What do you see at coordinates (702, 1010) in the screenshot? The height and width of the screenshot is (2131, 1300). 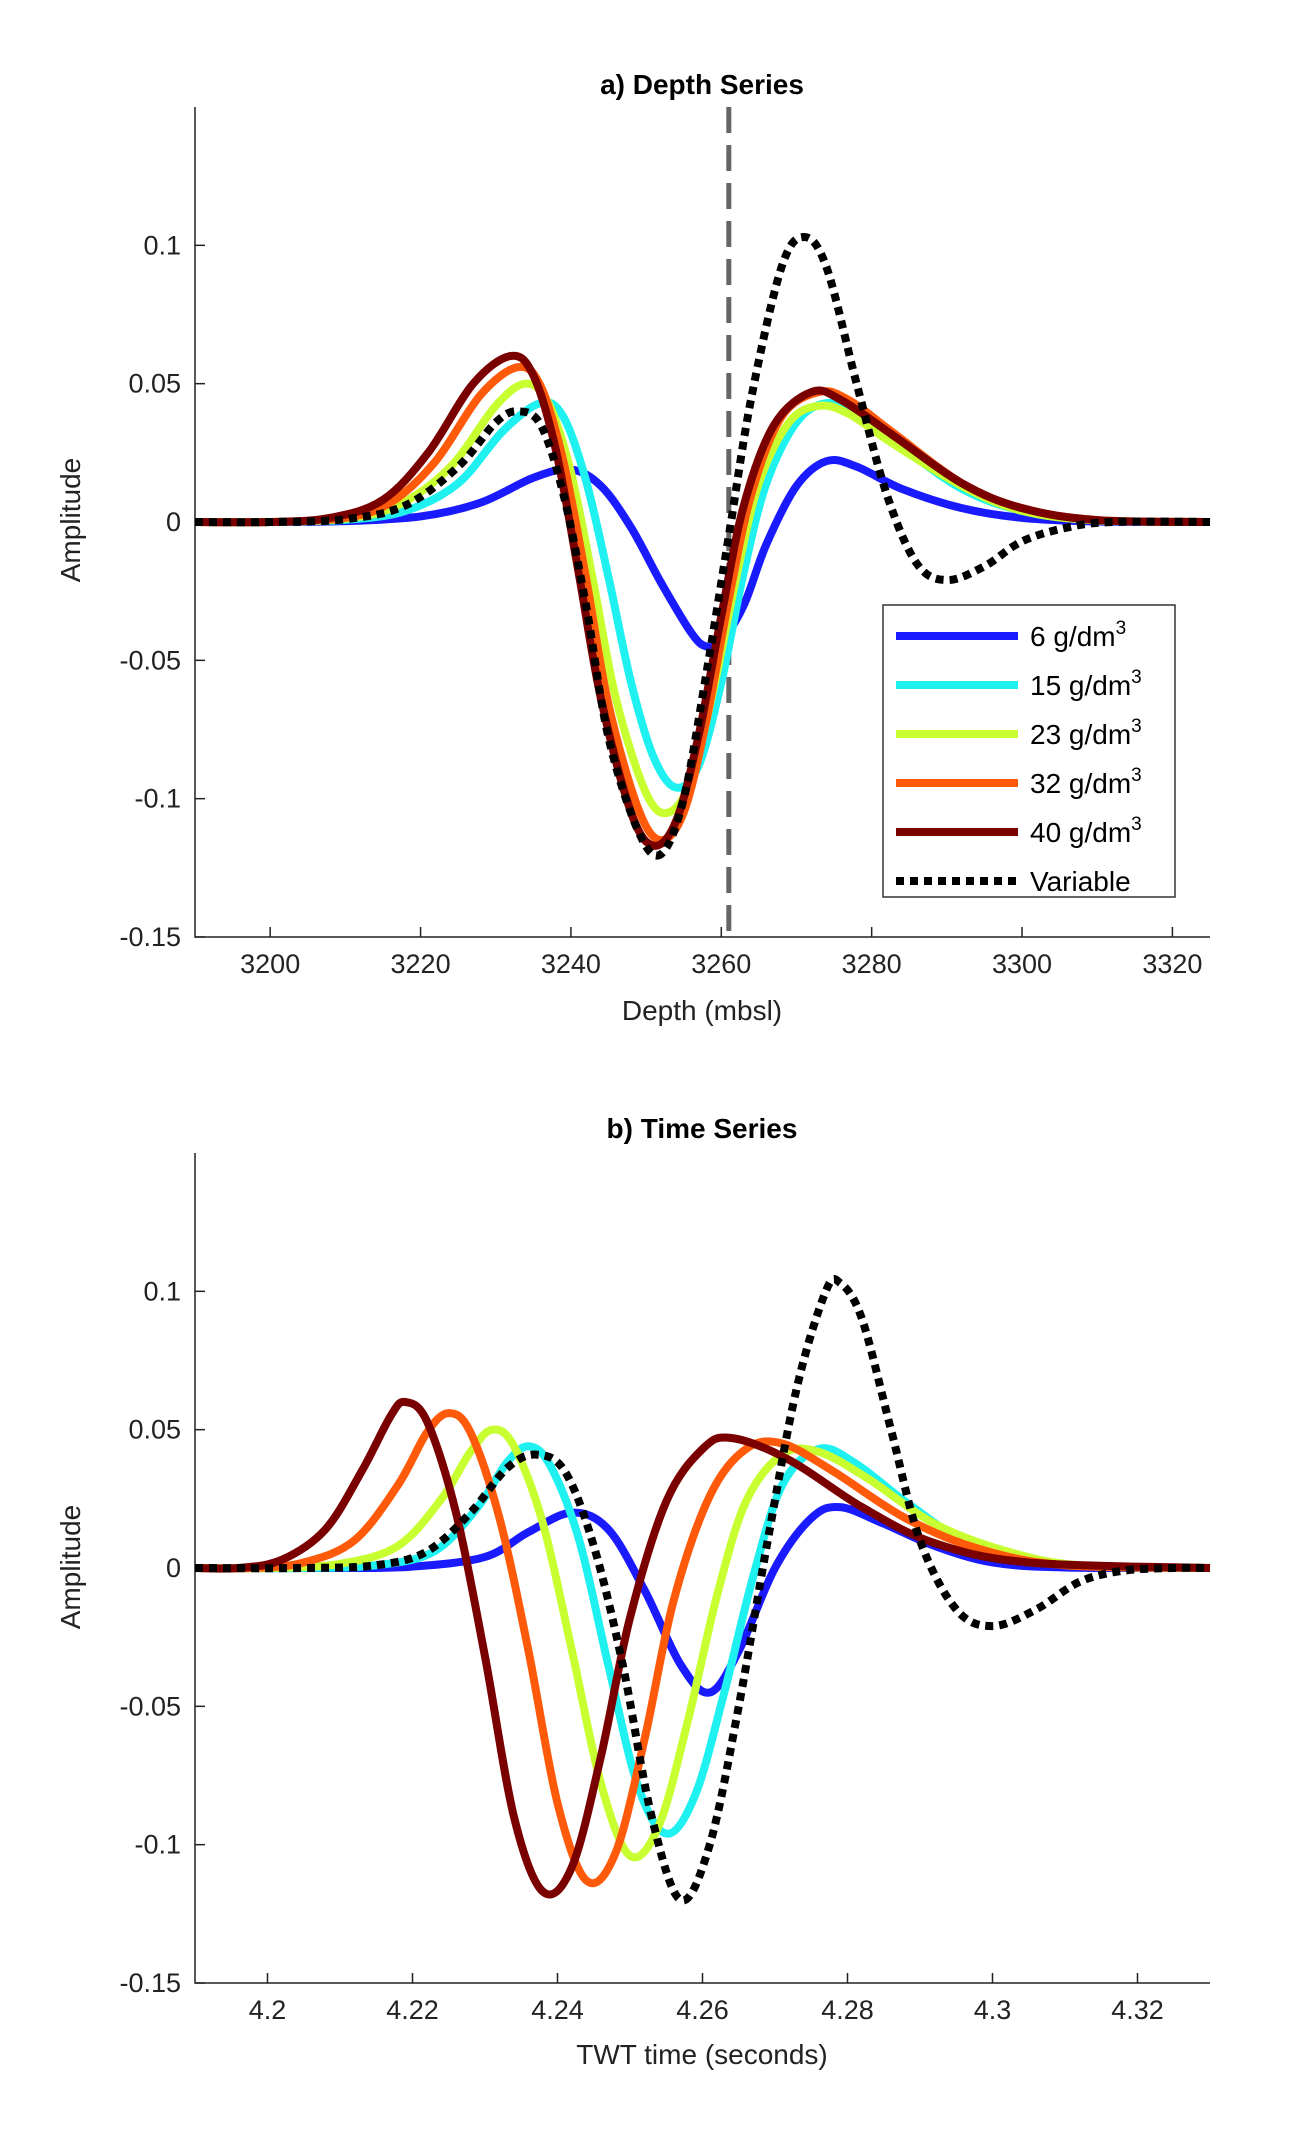 I see `x-axis-label: Depth (mbsl)` at bounding box center [702, 1010].